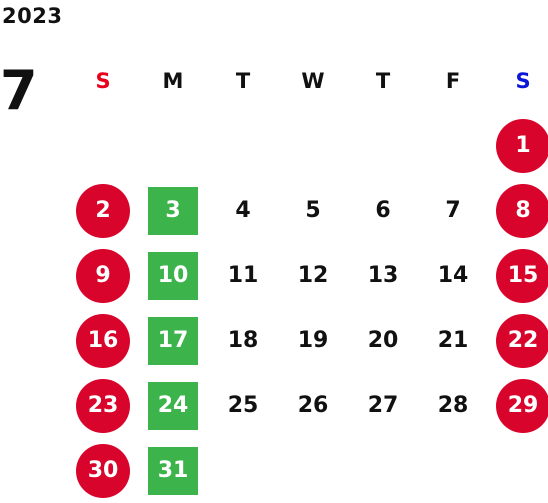 Image resolution: width=548 pixels, height=503 pixels. I want to click on day-number: 28, so click(453, 405).